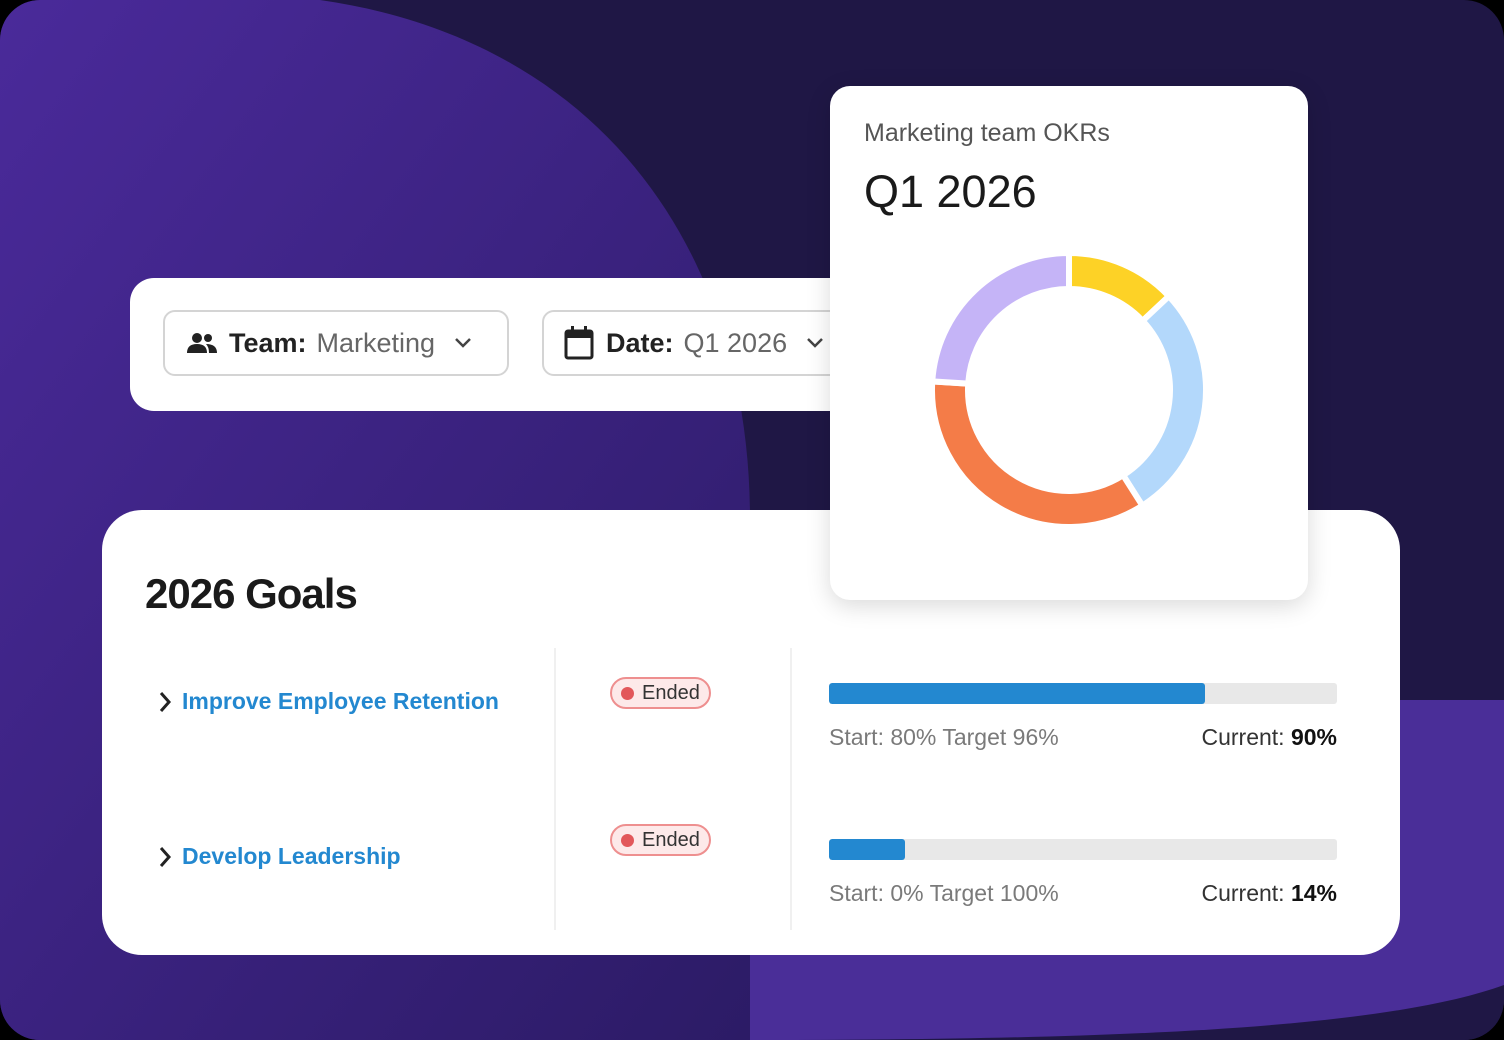 Image resolution: width=1504 pixels, height=1040 pixels. I want to click on okr-subtitle: Marketing team OKRs, so click(987, 133).